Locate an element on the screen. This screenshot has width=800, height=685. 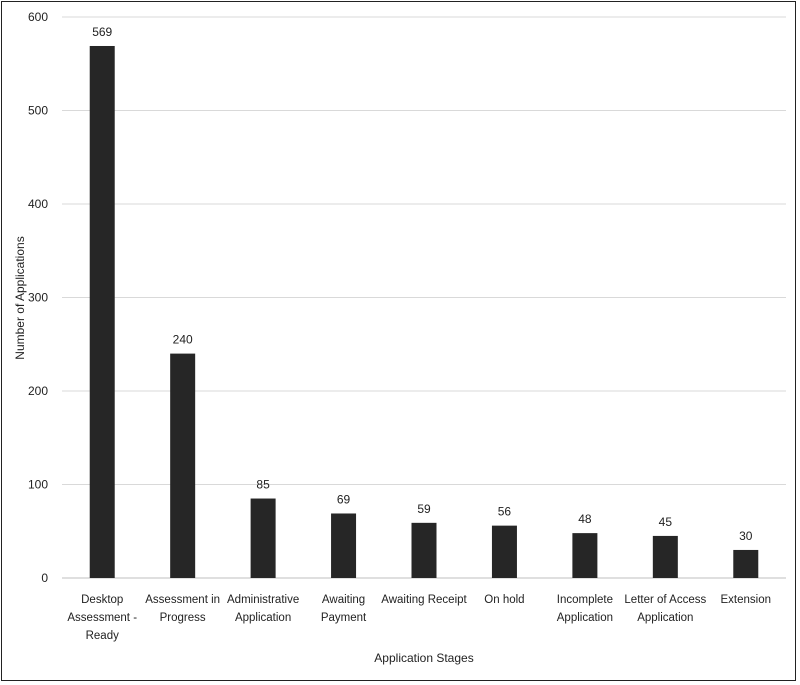
data-label-2: 85 is located at coordinates (263, 485).